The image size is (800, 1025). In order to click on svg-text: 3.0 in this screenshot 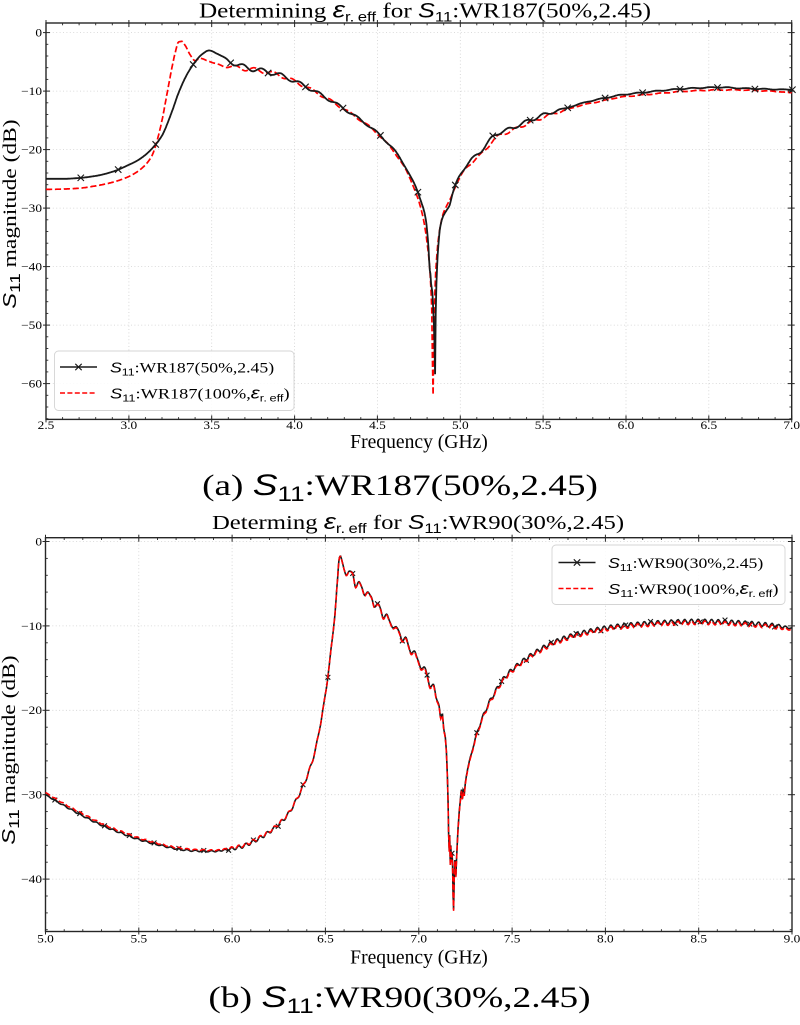, I will do `click(129, 425)`.